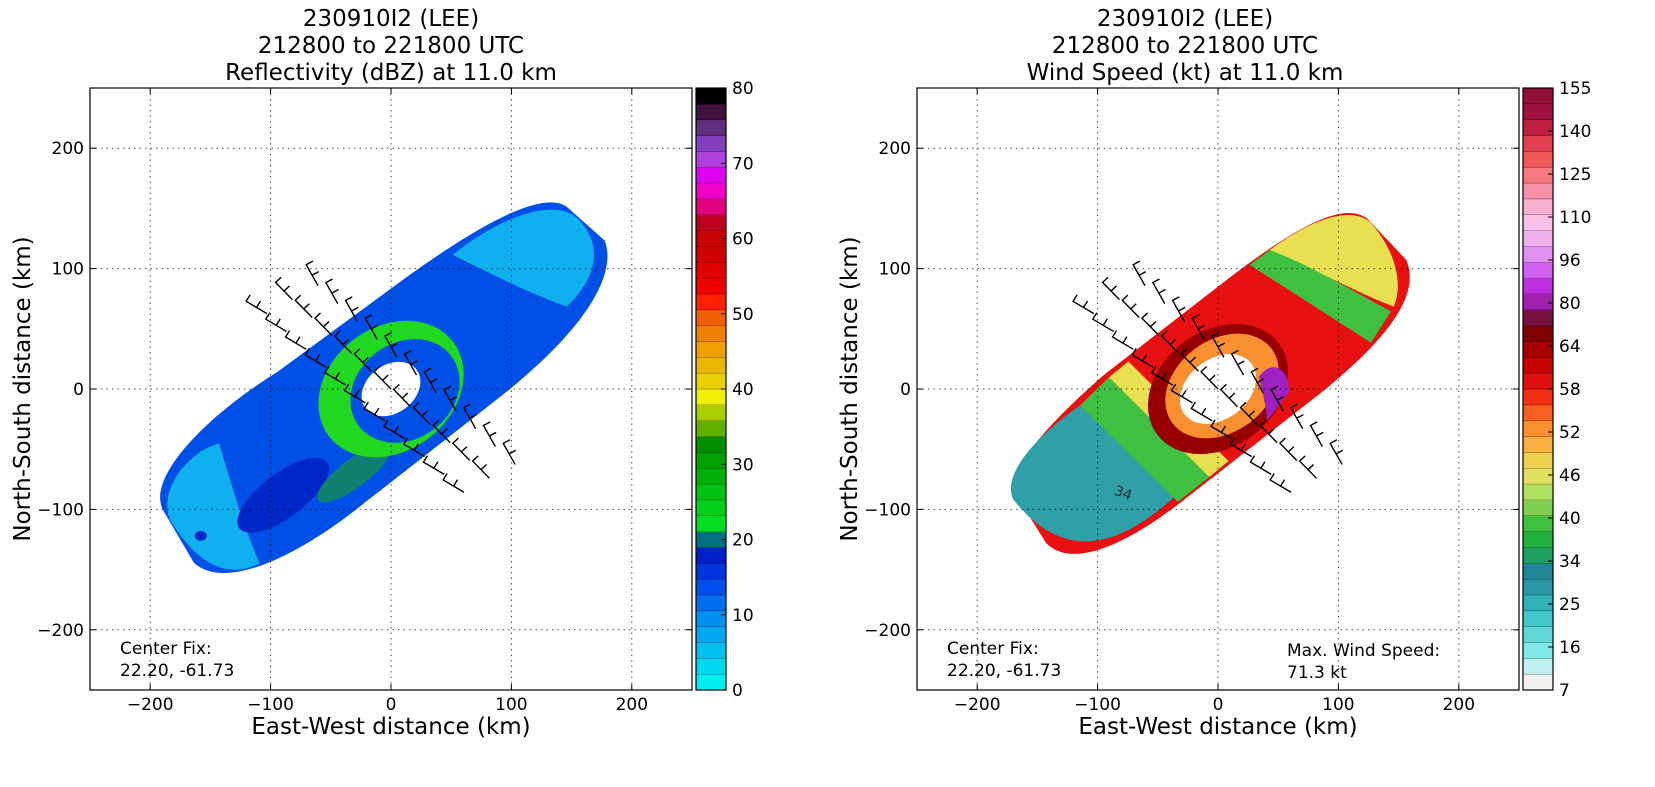 This screenshot has height=787, width=1655. What do you see at coordinates (1570, 347) in the screenshot?
I see `colorbar-tick-label: 64` at bounding box center [1570, 347].